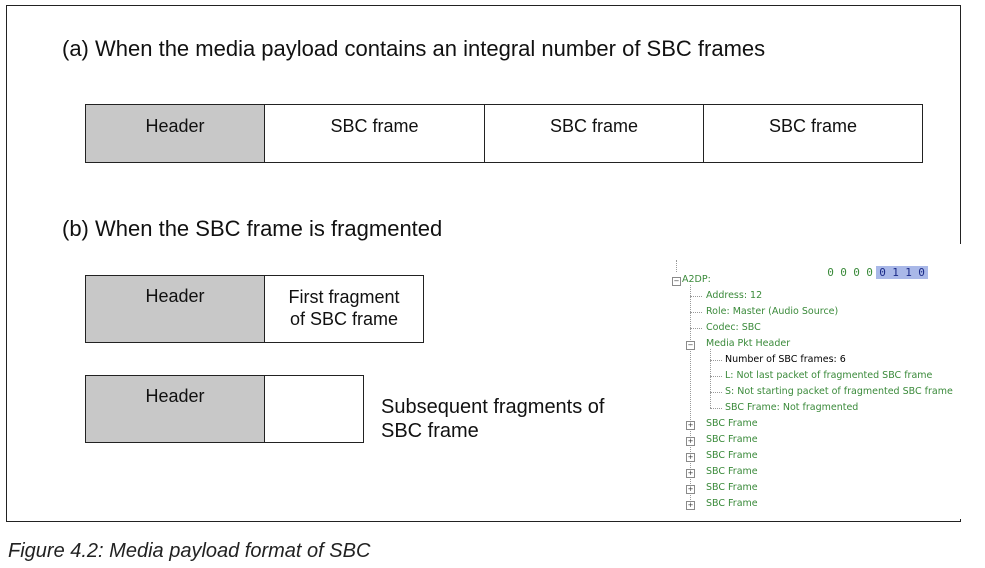 The width and height of the screenshot is (985, 568). What do you see at coordinates (792, 407) in the screenshot?
I see `tree-item-sbc-fragmented: SBC Frame: Not fragmented` at bounding box center [792, 407].